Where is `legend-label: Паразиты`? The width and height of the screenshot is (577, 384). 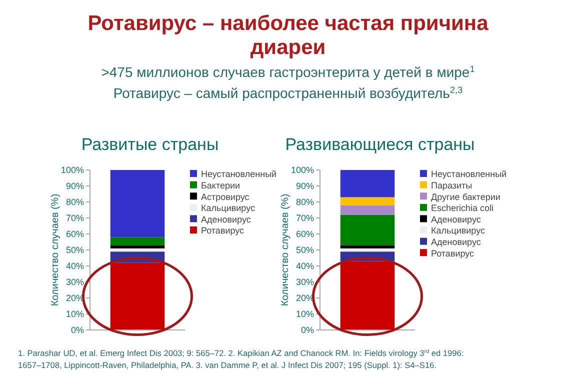 legend-label: Паразиты is located at coordinates (451, 185).